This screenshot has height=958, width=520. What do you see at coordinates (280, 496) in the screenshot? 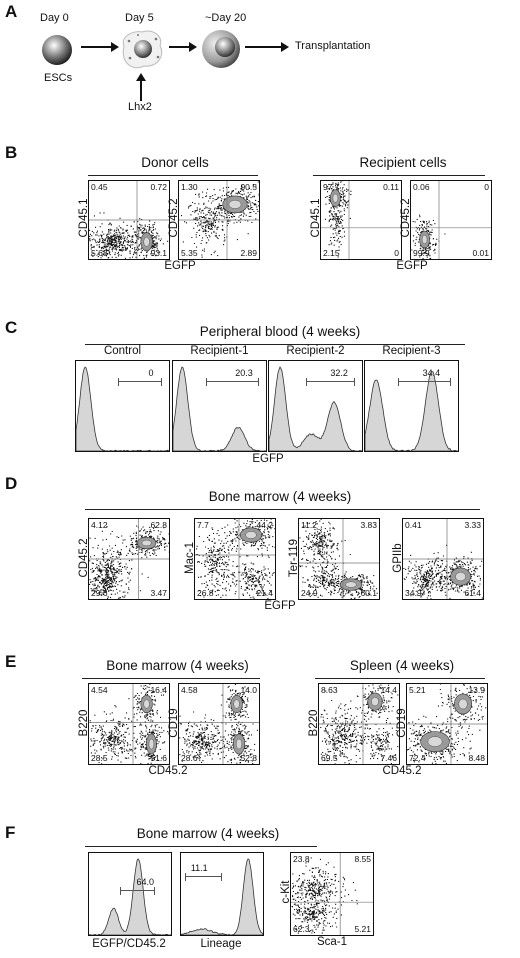
I see `bone-marrow-title: Bone marrow (4 weeks)` at bounding box center [280, 496].